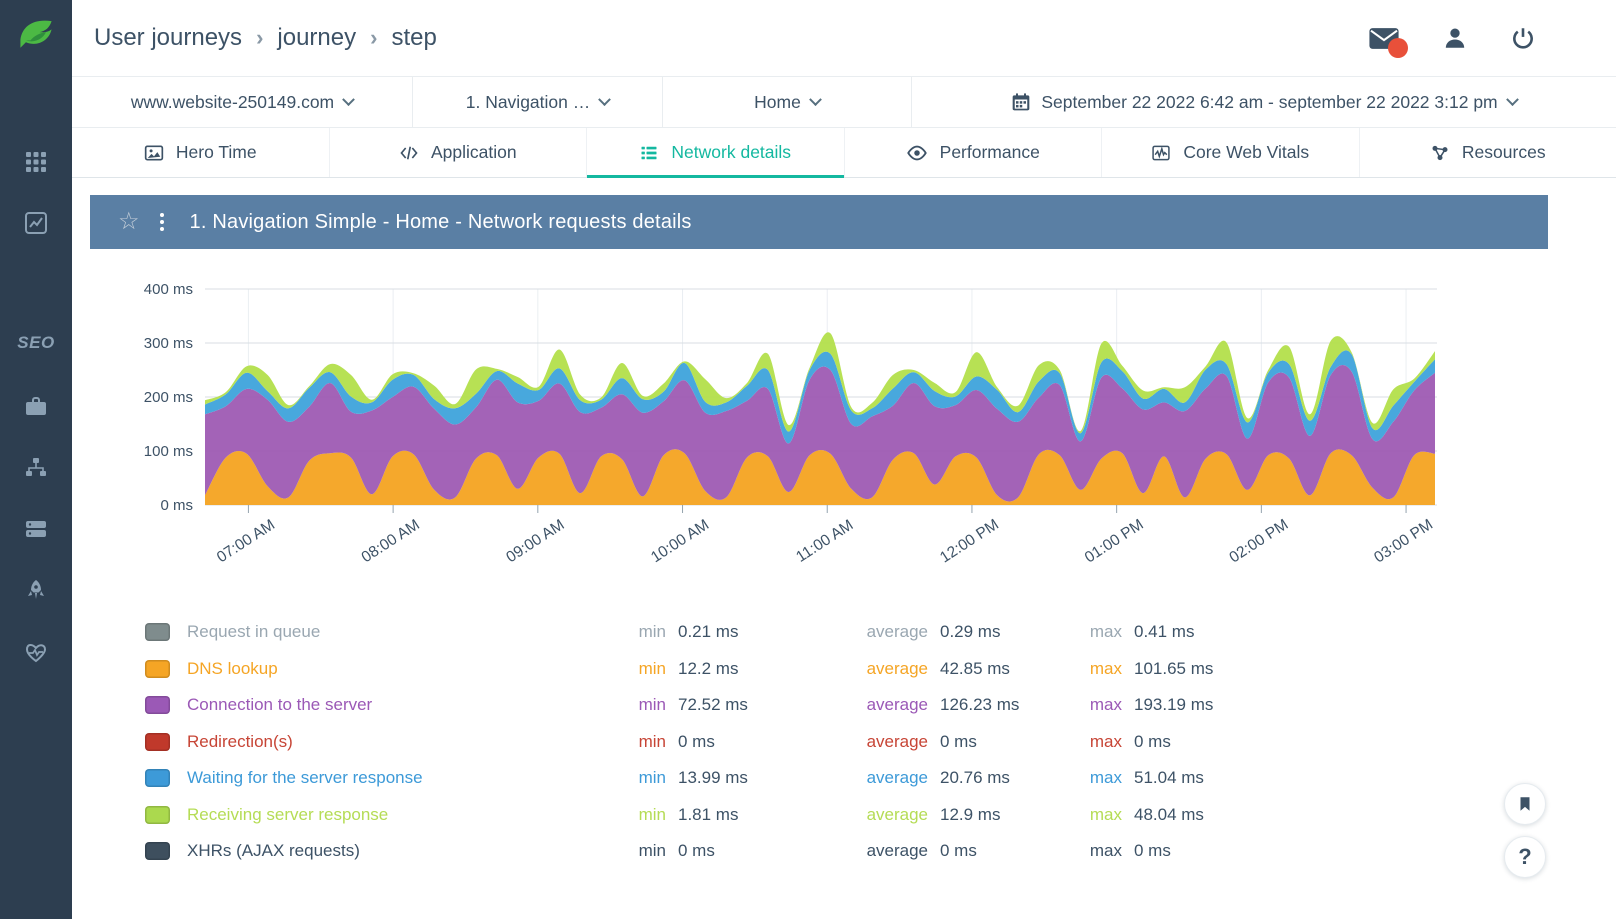 This screenshot has width=1616, height=919. I want to click on server-icon, so click(36, 529).